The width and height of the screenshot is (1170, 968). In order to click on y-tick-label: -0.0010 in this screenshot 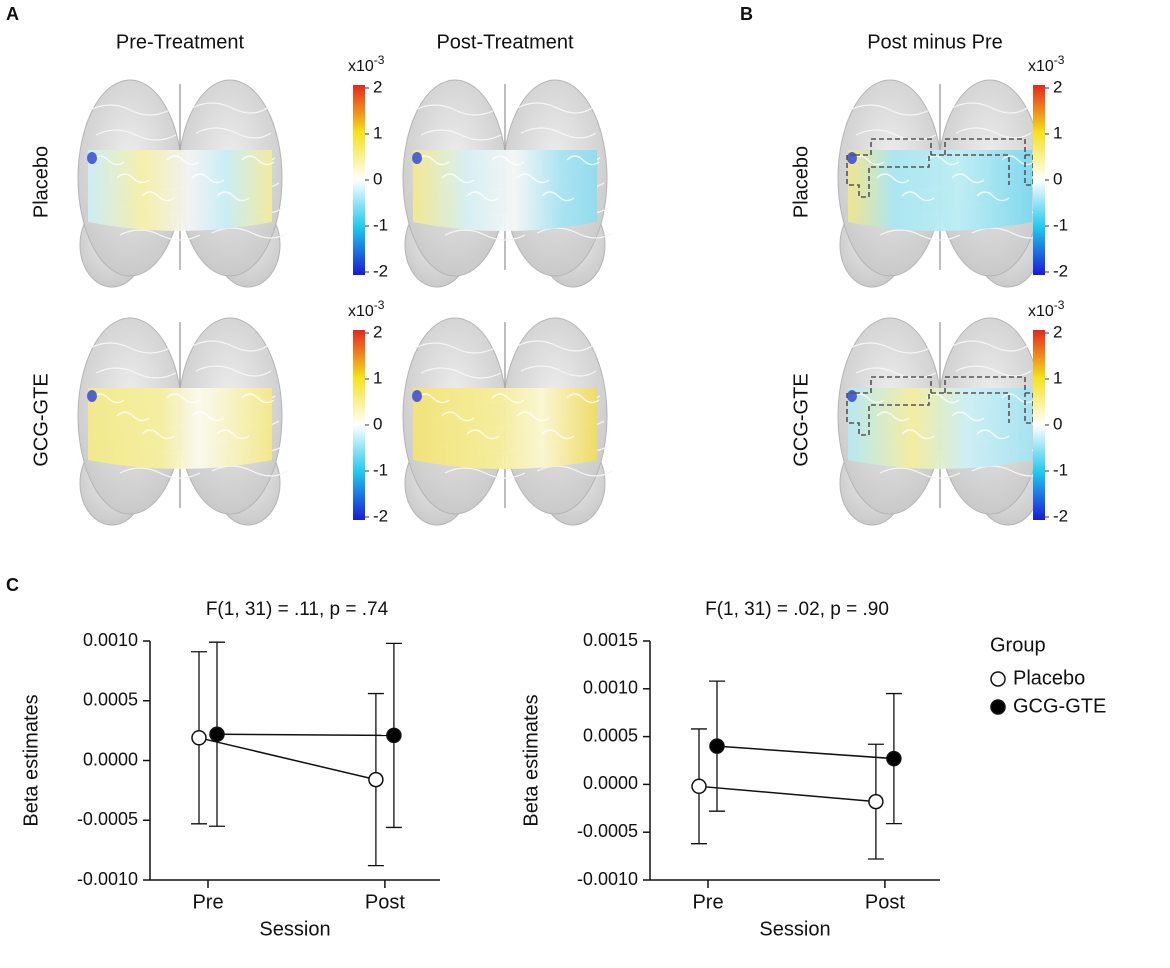, I will do `click(607, 879)`.